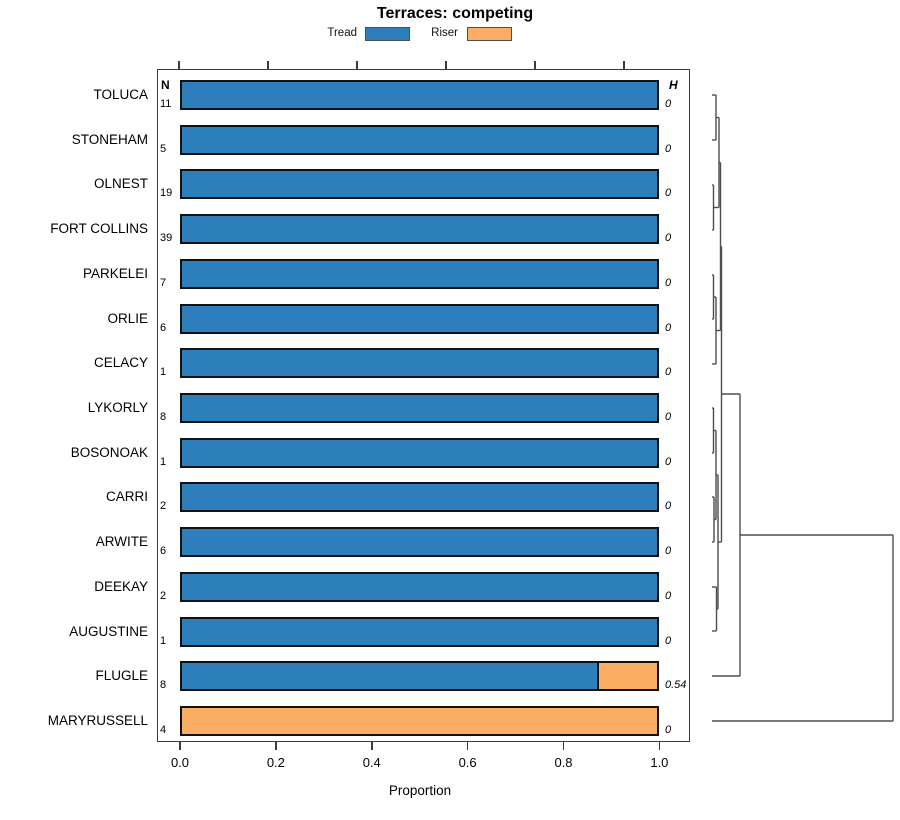 Image resolution: width=900 pixels, height=820 pixels. I want to click on x-tick-label: 0.4, so click(371, 762).